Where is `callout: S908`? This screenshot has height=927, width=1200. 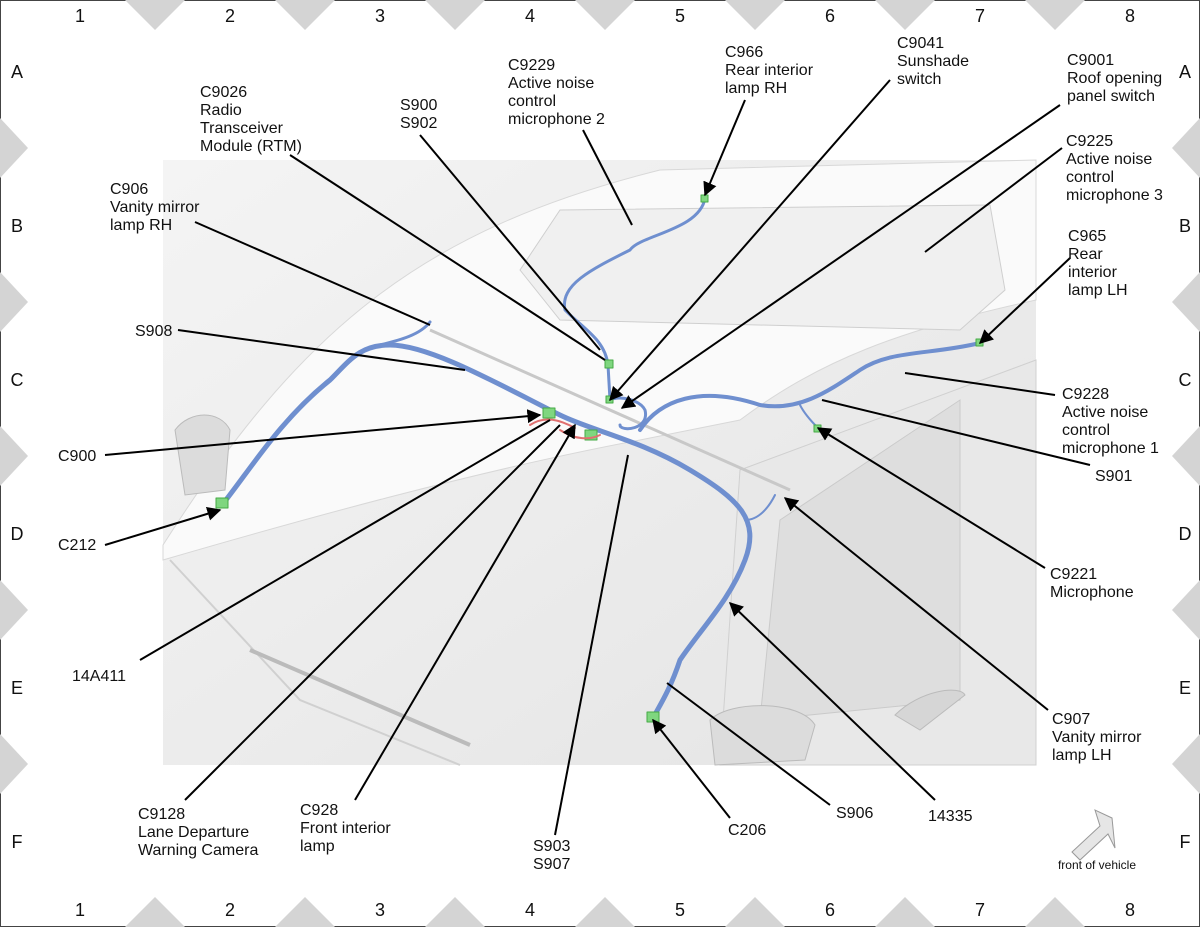
callout: S908 is located at coordinates (300, 347).